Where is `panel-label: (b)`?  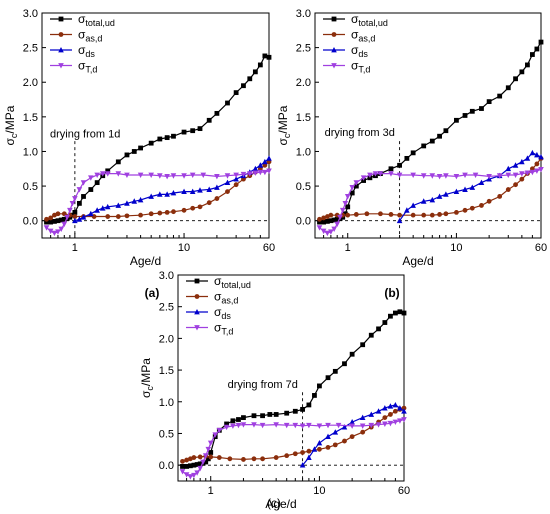 panel-label: (b) is located at coordinates (391, 293).